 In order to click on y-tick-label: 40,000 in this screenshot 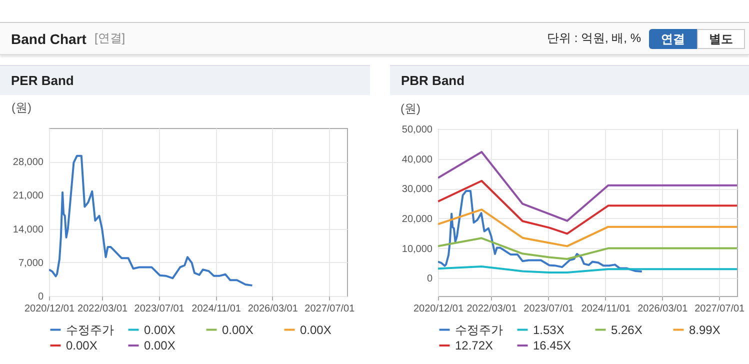, I will do `click(417, 160)`.